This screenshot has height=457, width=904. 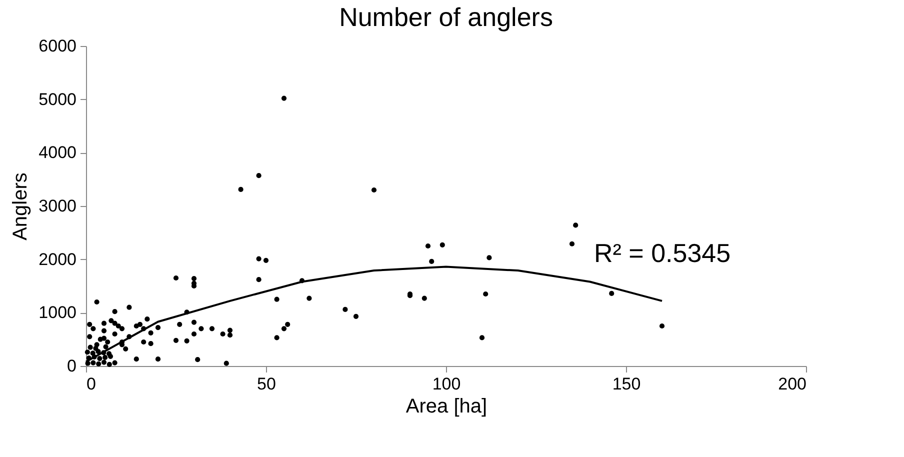 I want to click on y-tick-label: 6000, so click(x=57, y=46).